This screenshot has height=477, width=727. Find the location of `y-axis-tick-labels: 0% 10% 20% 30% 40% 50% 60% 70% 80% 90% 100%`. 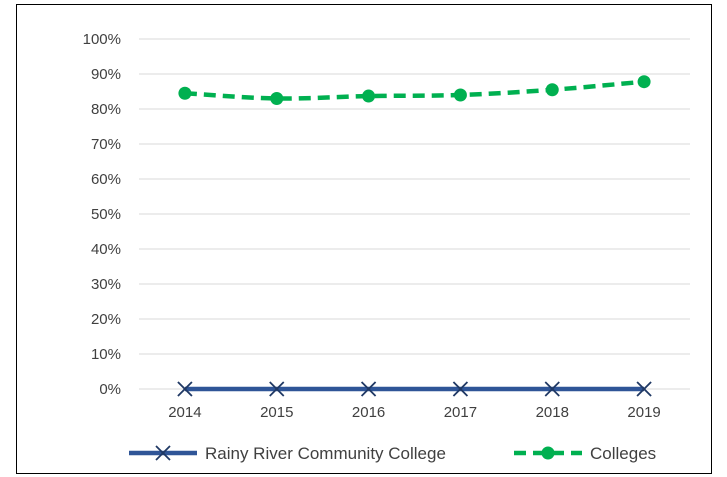

y-axis-tick-labels: 0% 10% 20% 30% 40% 50% 60% 70% 80% 90% 100% is located at coordinates (102, 214).